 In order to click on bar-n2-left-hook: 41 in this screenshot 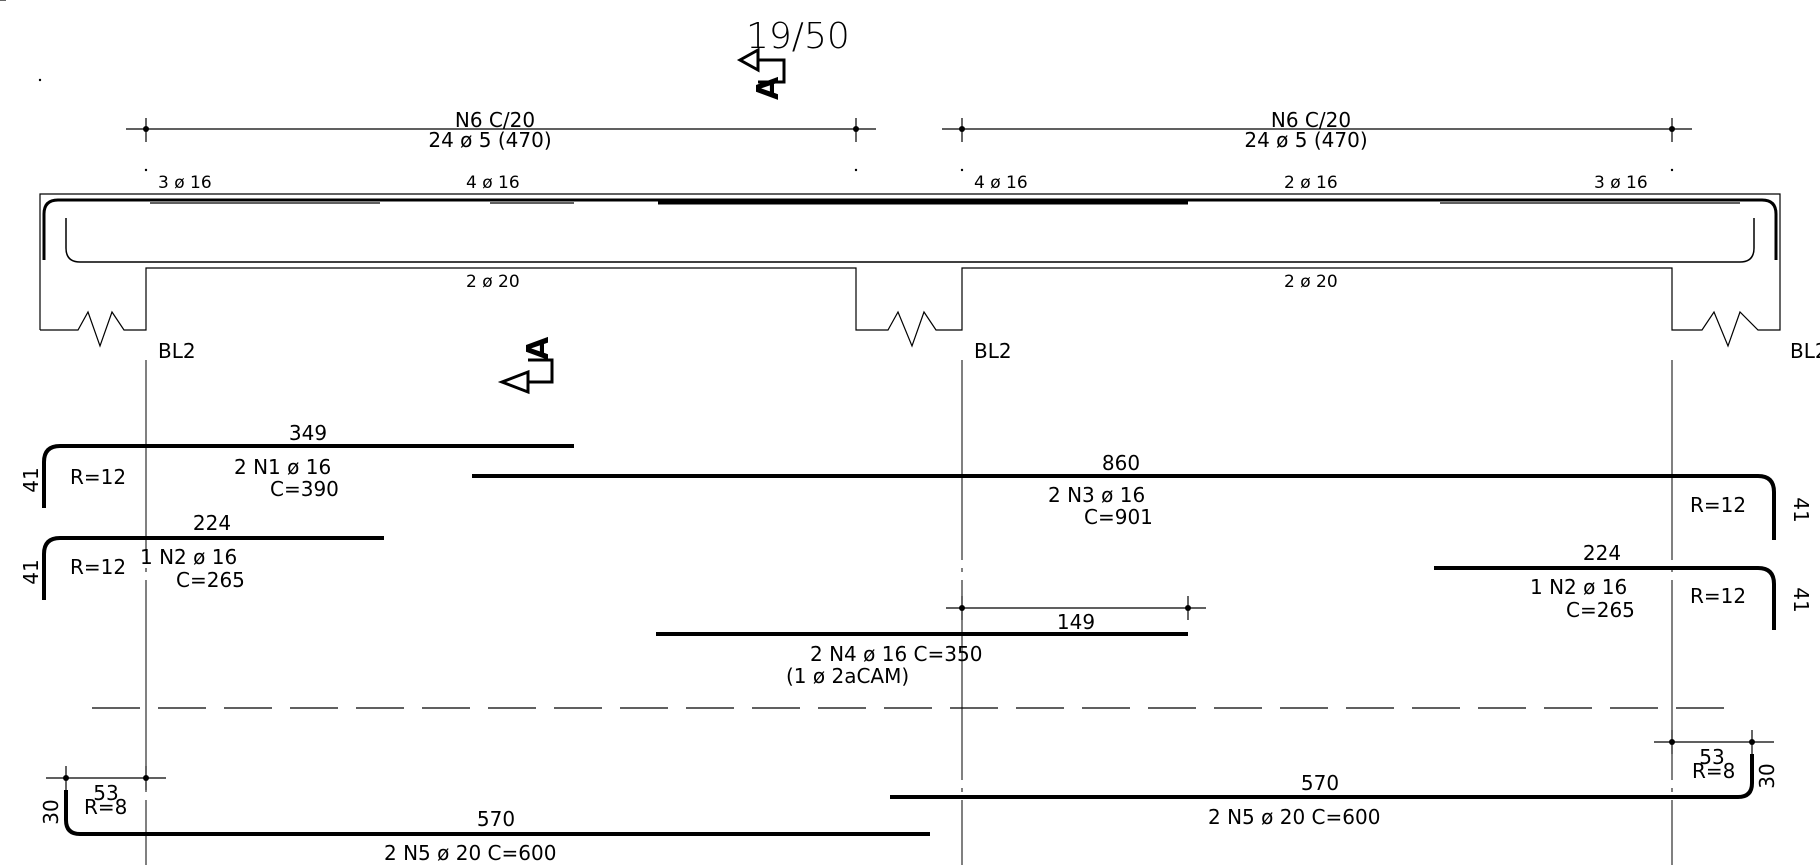, I will do `click(31, 571)`.